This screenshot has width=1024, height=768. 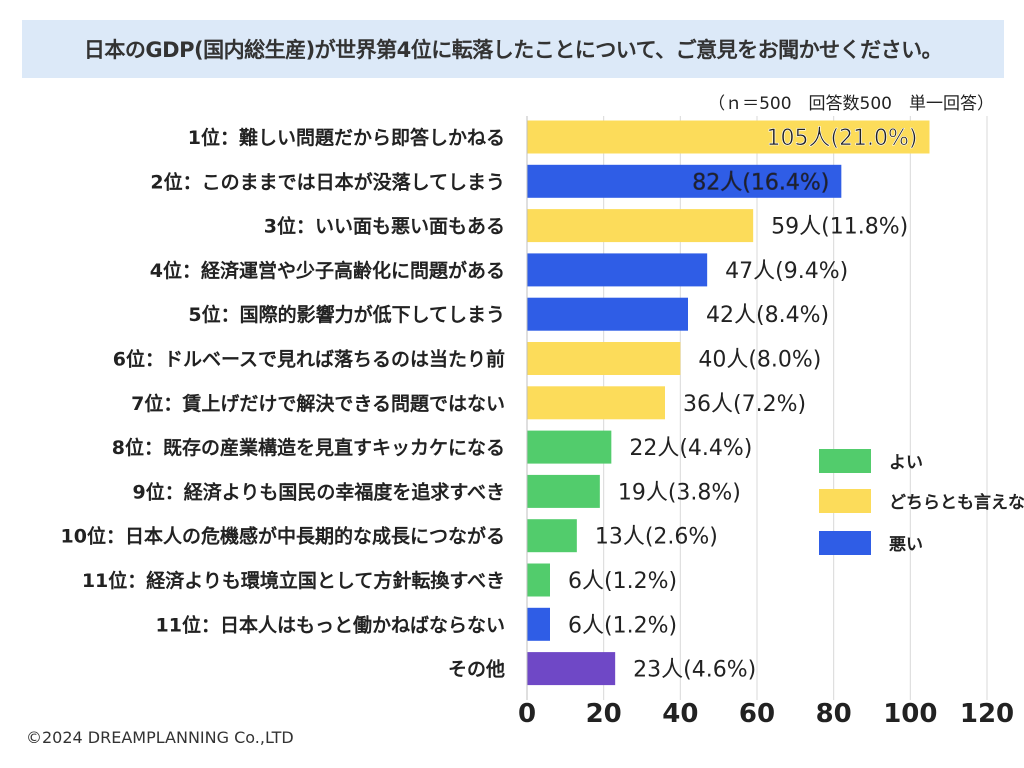 I want to click on category-label: 9位：経済よりも国民の幸福度を追求すべき, so click(x=318, y=491).